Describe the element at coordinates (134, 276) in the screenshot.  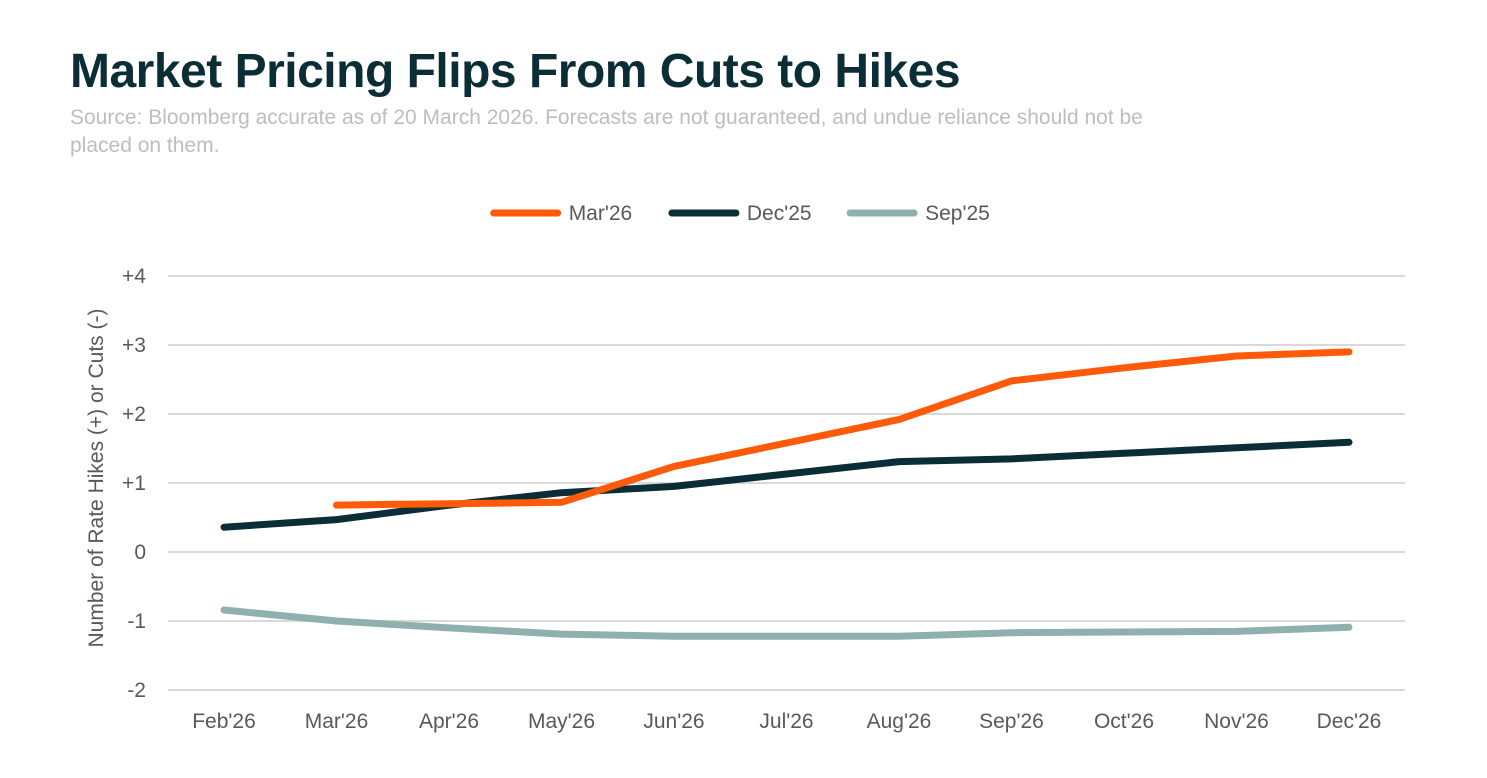
I see `y-tick-label: +4` at that location.